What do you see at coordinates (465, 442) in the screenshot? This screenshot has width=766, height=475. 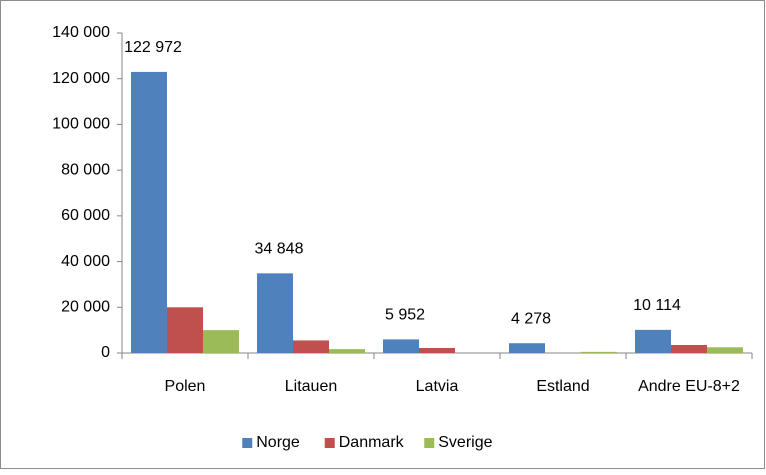 I see `legend-label: Sverige` at bounding box center [465, 442].